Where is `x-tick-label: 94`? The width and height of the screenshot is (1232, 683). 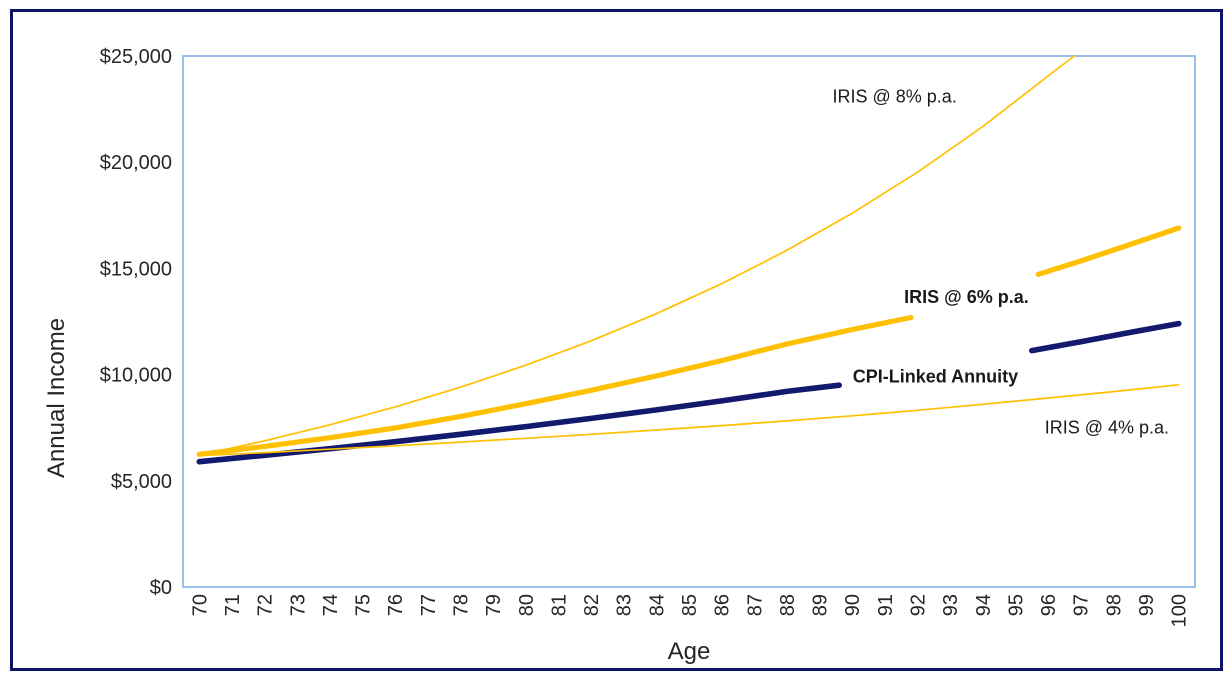 x-tick-label: 94 is located at coordinates (984, 605).